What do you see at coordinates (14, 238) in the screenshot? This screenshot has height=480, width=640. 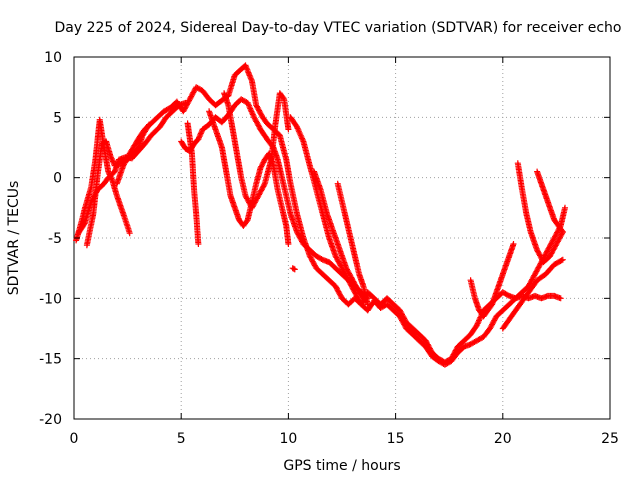 I see `y-axis-label: SDTVAR / TECUs` at bounding box center [14, 238].